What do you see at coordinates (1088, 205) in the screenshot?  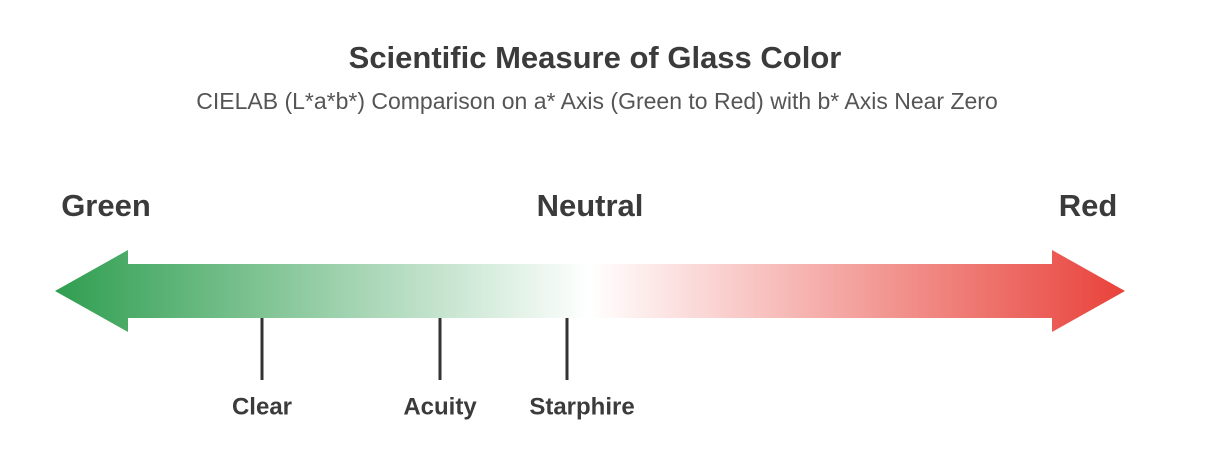 I see `axis-label: Red` at bounding box center [1088, 205].